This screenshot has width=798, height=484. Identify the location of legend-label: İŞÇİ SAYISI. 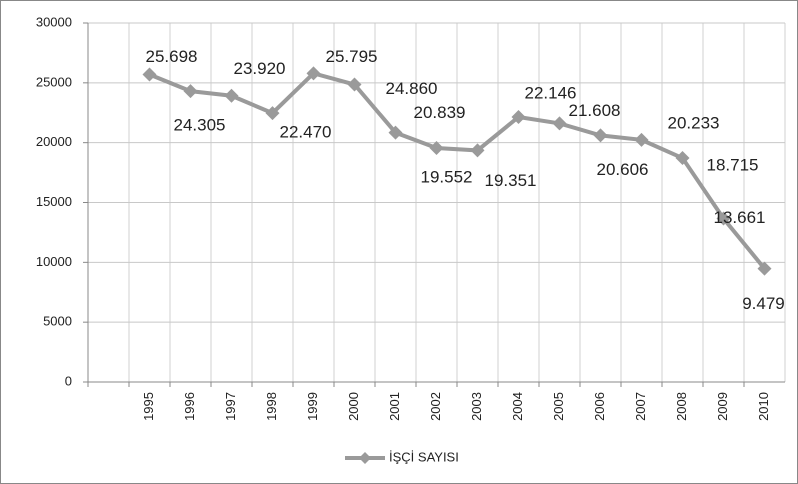
(424, 456).